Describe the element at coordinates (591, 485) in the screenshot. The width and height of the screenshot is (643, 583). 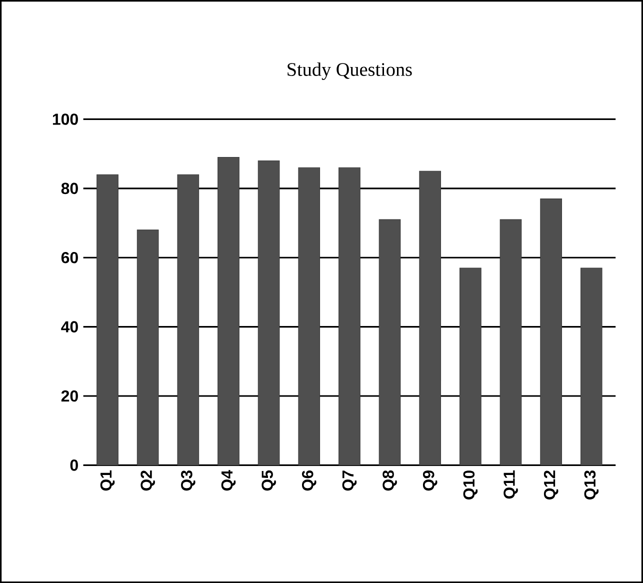
I see `x-tick-label: Q13` at that location.